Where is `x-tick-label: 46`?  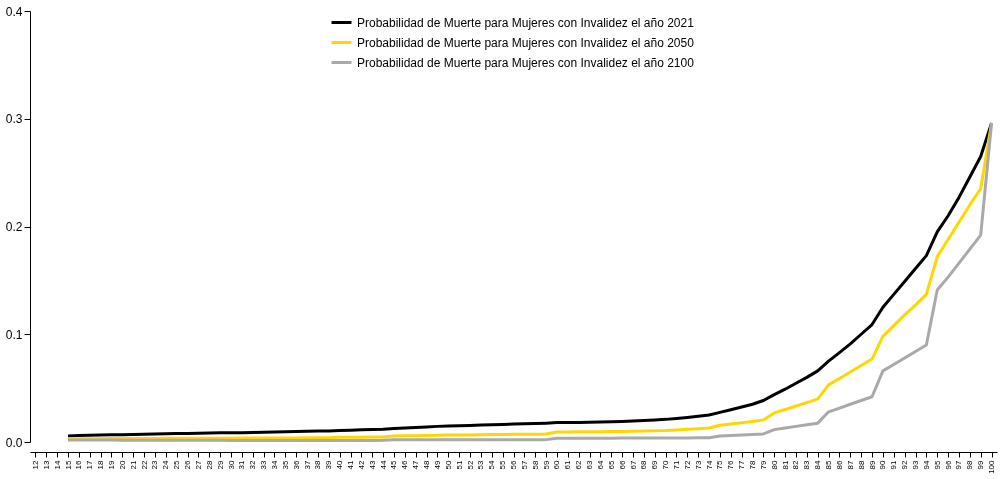 x-tick-label: 46 is located at coordinates (405, 464).